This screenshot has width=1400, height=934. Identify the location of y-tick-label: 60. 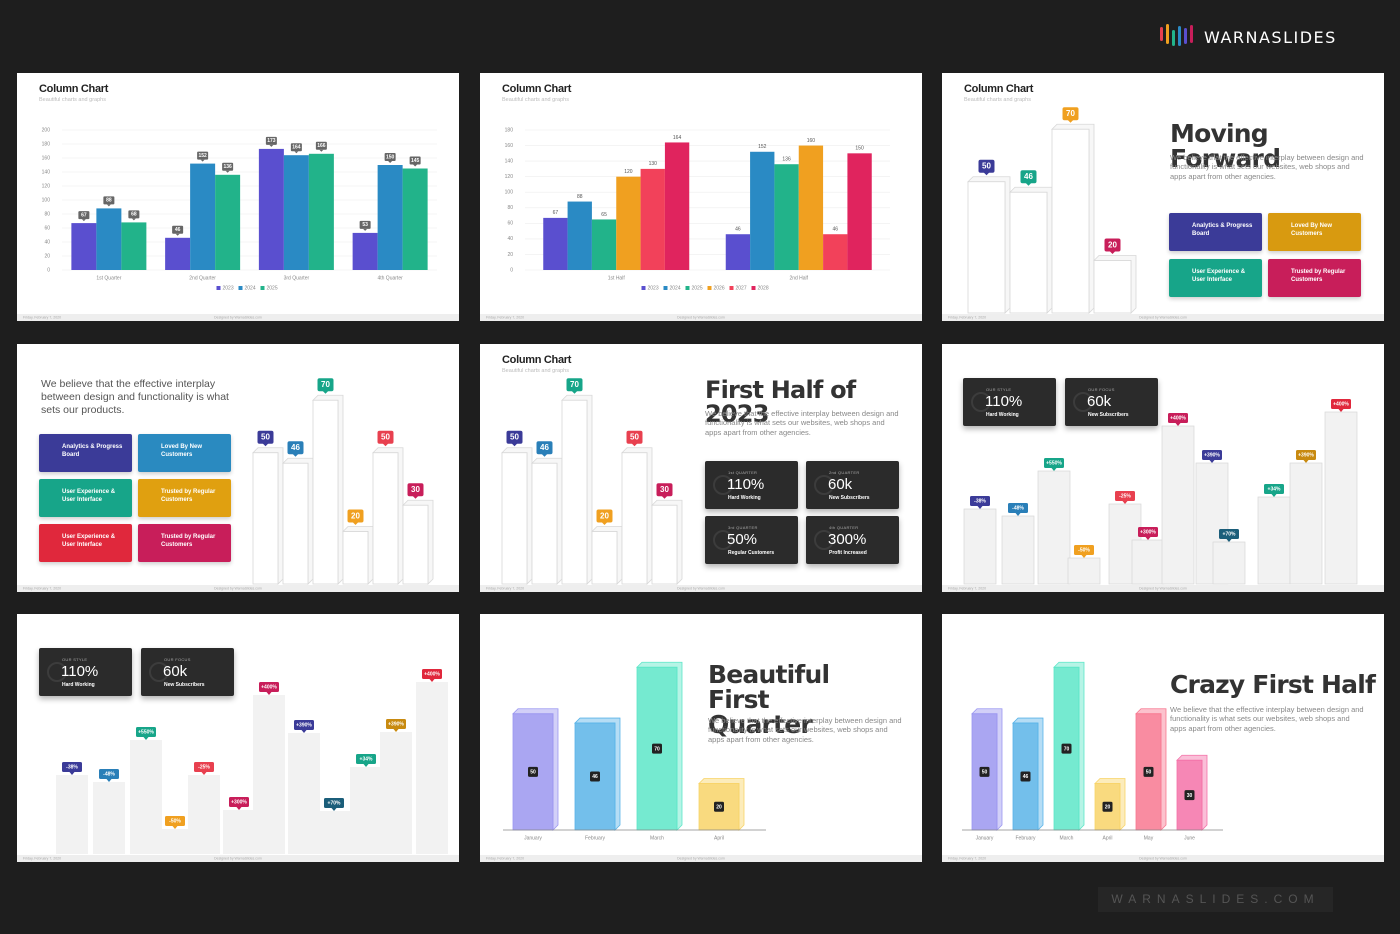
(47, 228).